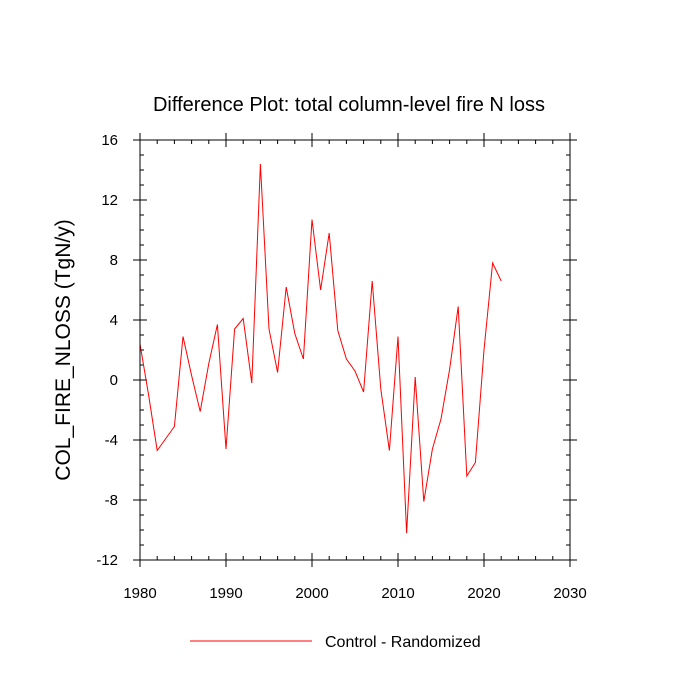  What do you see at coordinates (569, 593) in the screenshot?
I see `x-tick-label: 2030` at bounding box center [569, 593].